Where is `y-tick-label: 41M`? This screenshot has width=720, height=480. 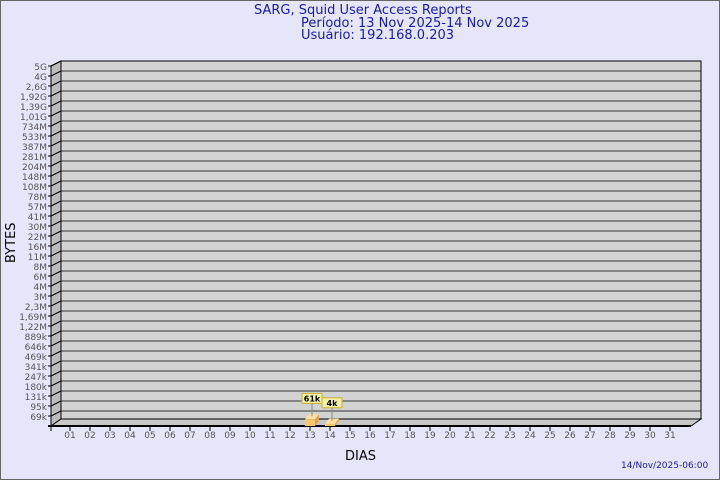
y-tick-label: 41M is located at coordinates (37, 218).